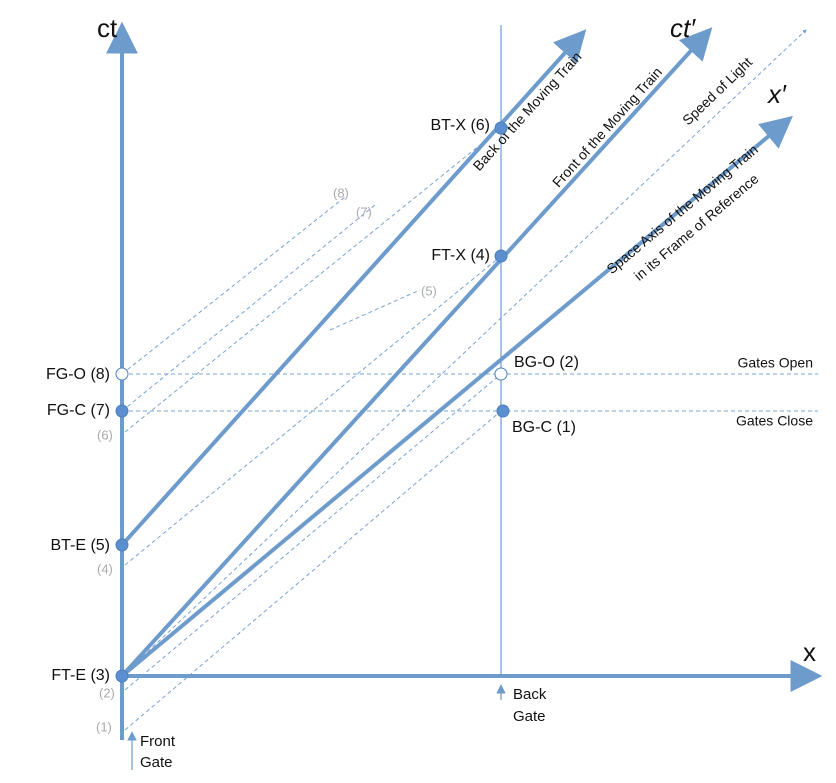 The image size is (836, 783). What do you see at coordinates (774, 421) in the screenshot?
I see `gate-line-label: Gates Close` at bounding box center [774, 421].